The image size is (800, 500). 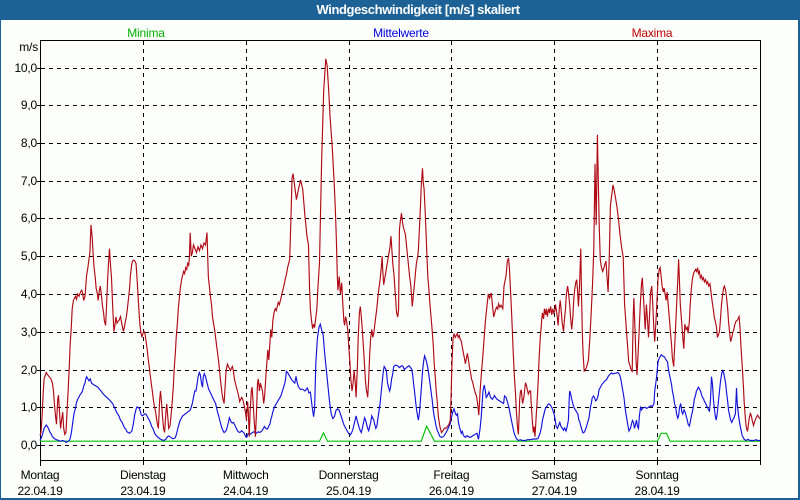 I want to click on svg-text: Dienstag, so click(x=143, y=475).